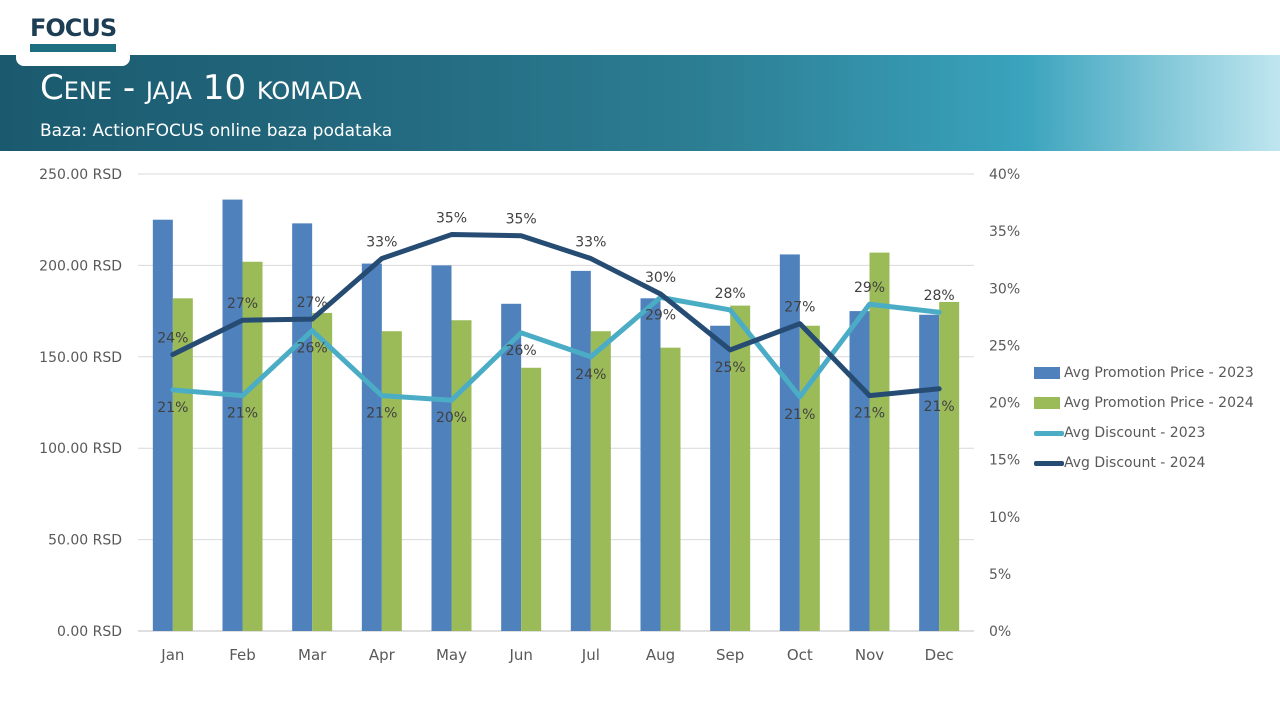  Describe the element at coordinates (869, 655) in the screenshot. I see `x-tick-label: Nov` at that location.